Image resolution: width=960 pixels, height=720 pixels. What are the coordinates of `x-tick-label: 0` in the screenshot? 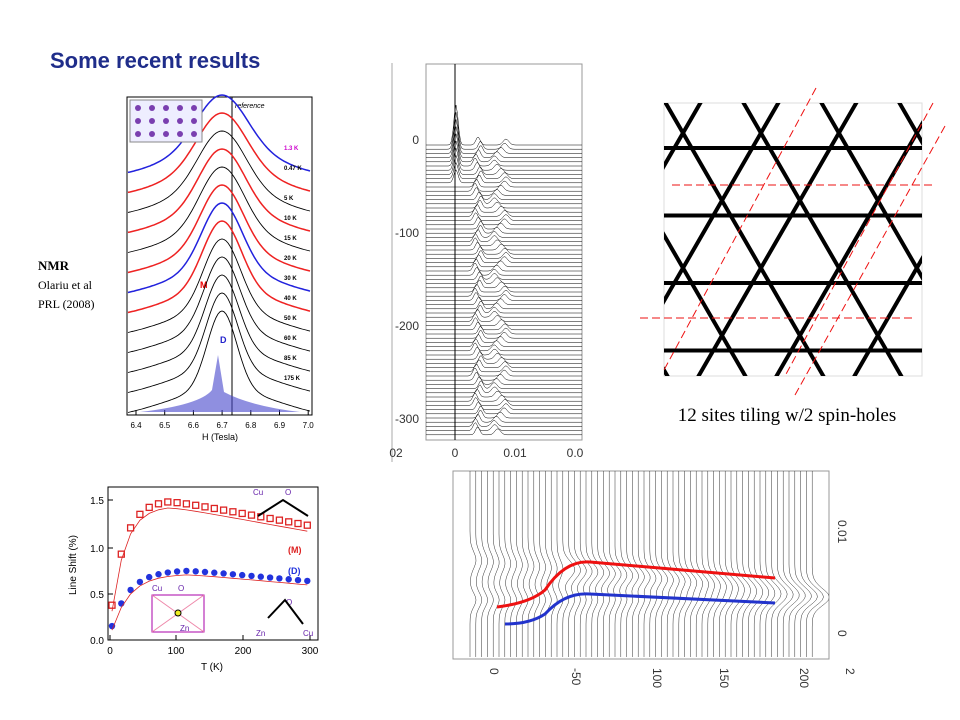 It's located at (455, 453).